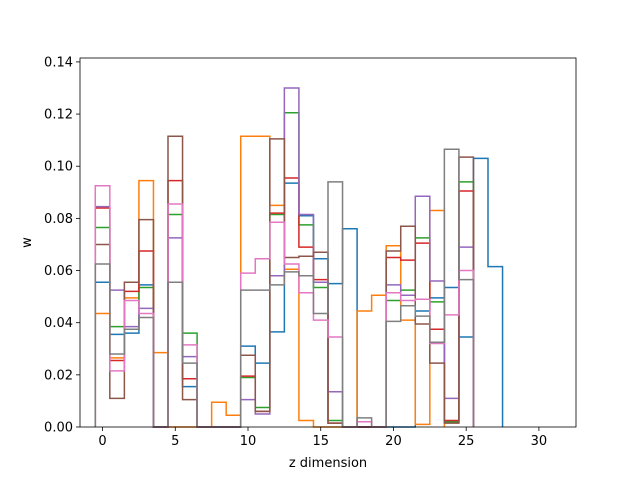 The height and width of the screenshot is (480, 640). Describe the element at coordinates (58, 428) in the screenshot. I see `y-tick-label: 0.00` at that location.